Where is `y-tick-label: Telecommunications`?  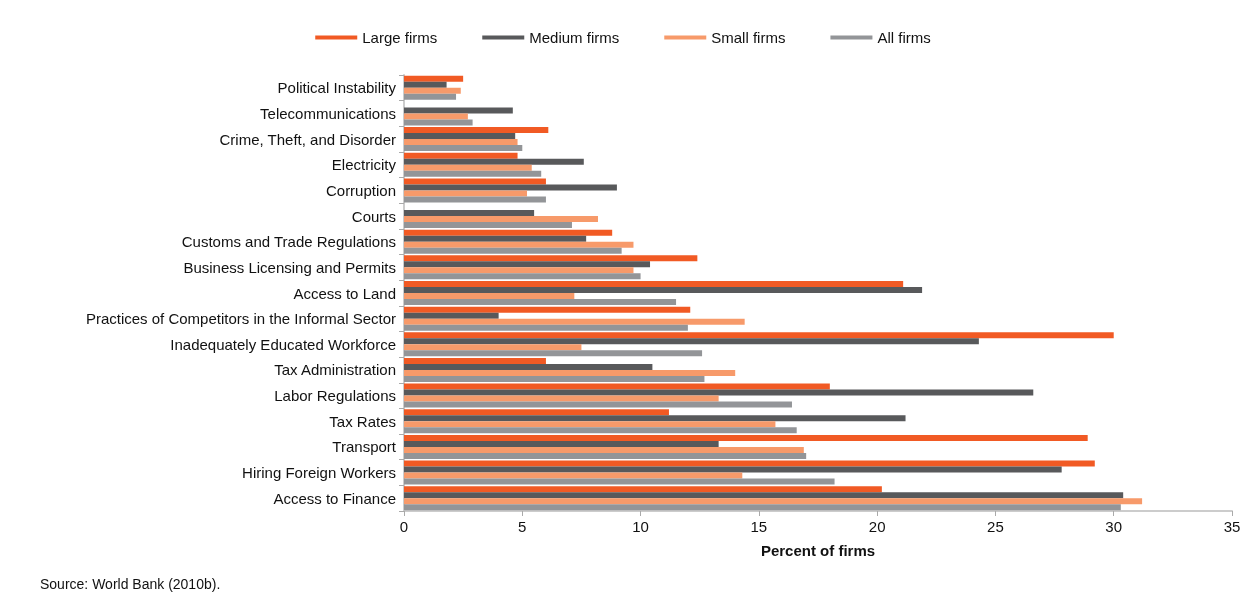 y-tick-label: Telecommunications is located at coordinates (328, 113).